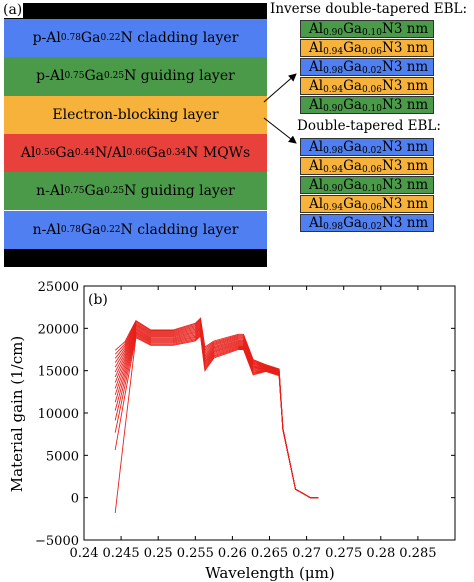  I want to click on y-tick-label: 15000, so click(58, 372).